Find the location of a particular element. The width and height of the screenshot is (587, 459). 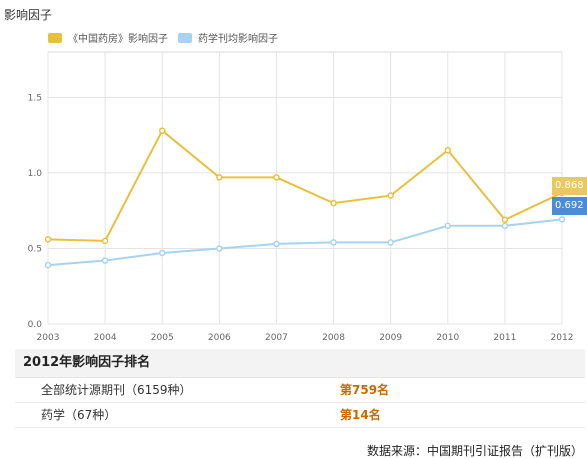

x-tick-label: 2011 is located at coordinates (504, 338).